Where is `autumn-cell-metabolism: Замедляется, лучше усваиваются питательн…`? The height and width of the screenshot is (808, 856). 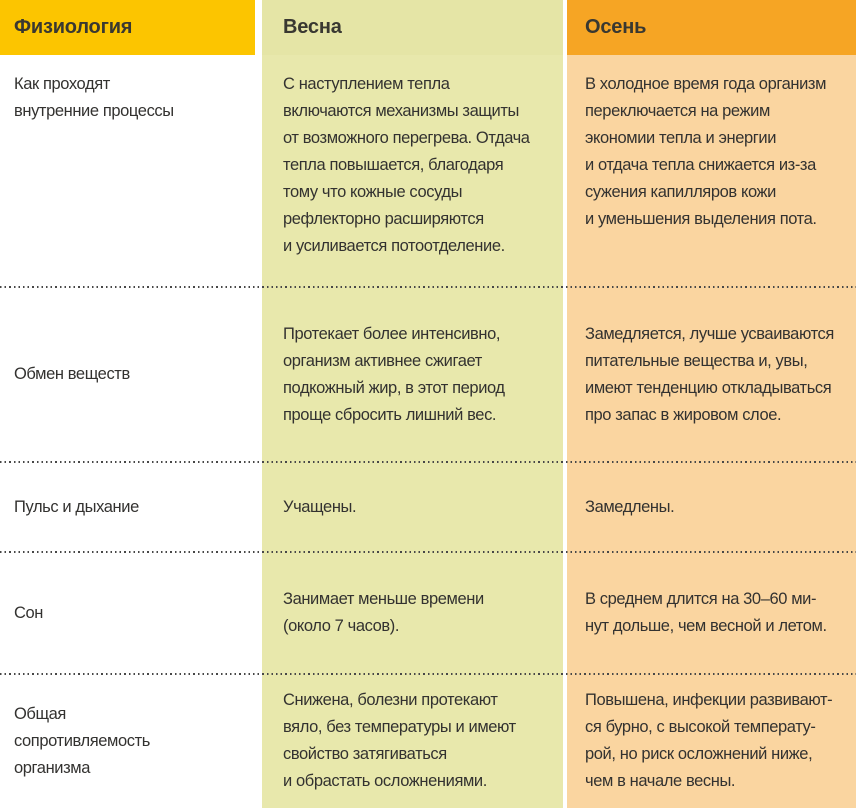
autumn-cell-metabolism: Замедляется, лучше усваиваются питательн… is located at coordinates (711, 374).